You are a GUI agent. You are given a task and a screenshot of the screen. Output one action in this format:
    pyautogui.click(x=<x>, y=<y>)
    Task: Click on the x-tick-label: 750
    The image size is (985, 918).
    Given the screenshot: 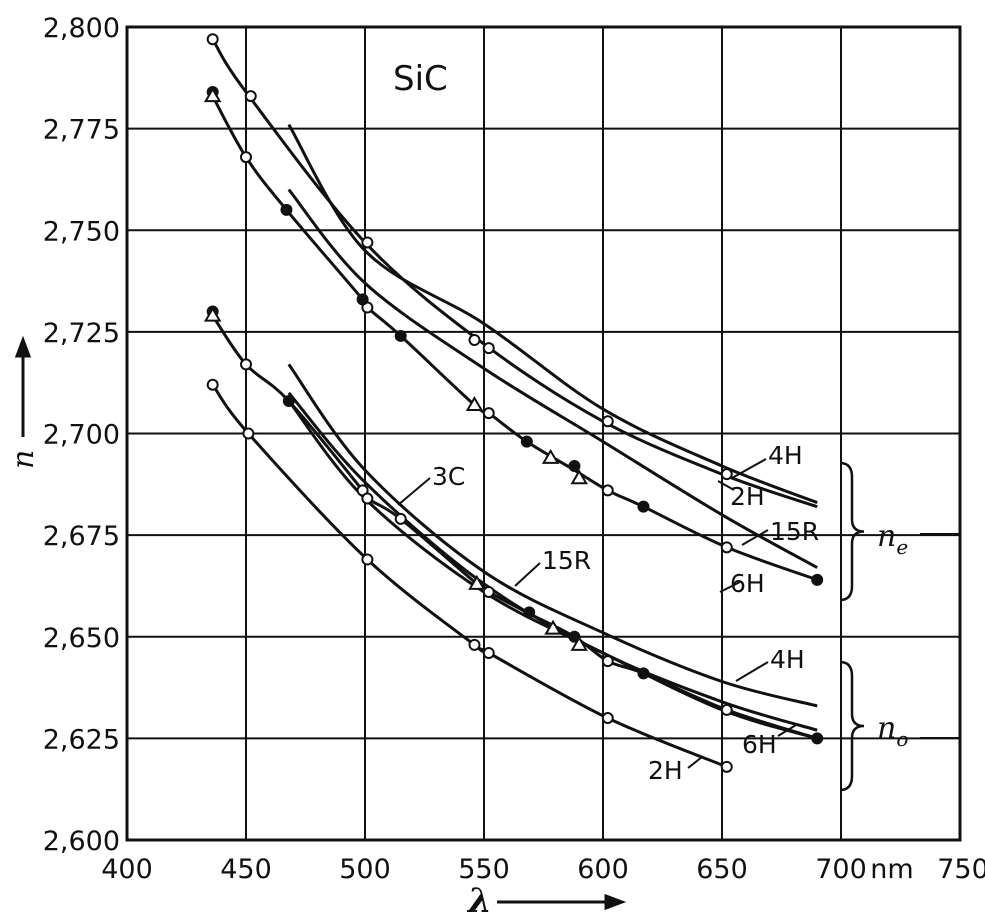 What is the action you would take?
    pyautogui.click(x=961, y=869)
    